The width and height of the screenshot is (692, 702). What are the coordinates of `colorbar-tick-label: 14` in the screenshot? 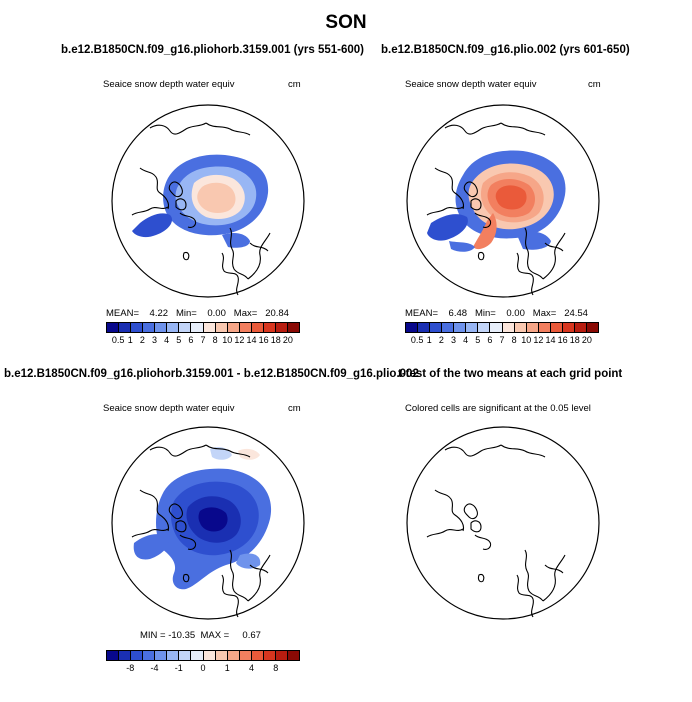 It's located at (550, 340).